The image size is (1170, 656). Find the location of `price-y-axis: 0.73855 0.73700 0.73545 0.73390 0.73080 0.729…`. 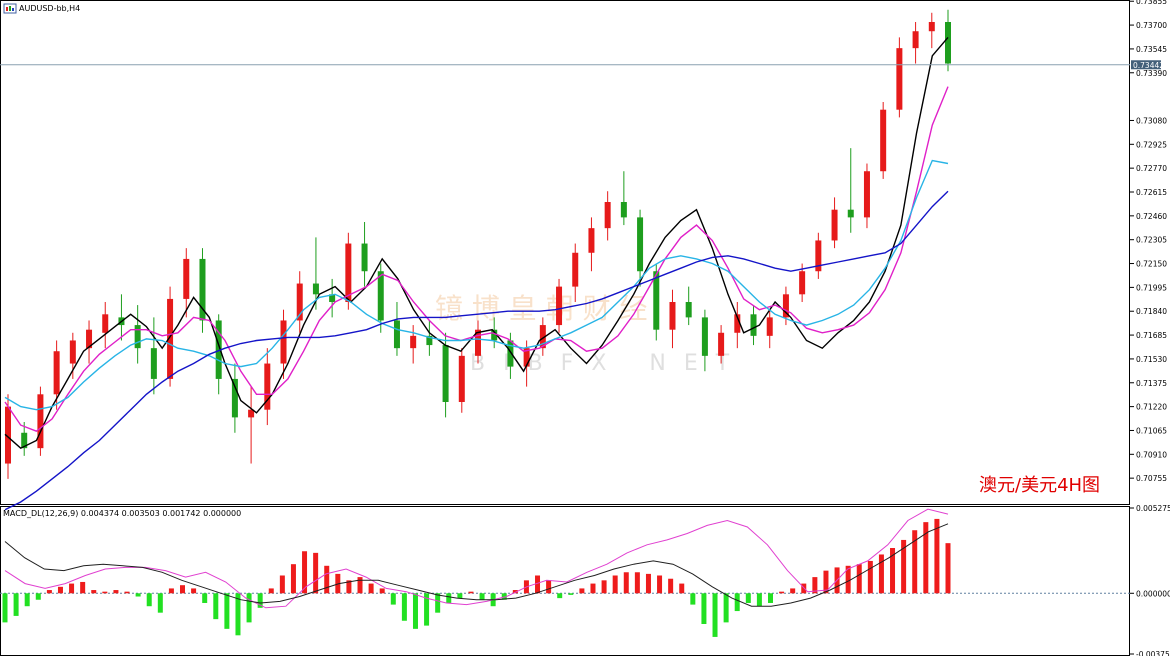

price-y-axis: 0.73855 0.73700 0.73545 0.73390 0.73080 0.729… is located at coordinates (1148, 241).